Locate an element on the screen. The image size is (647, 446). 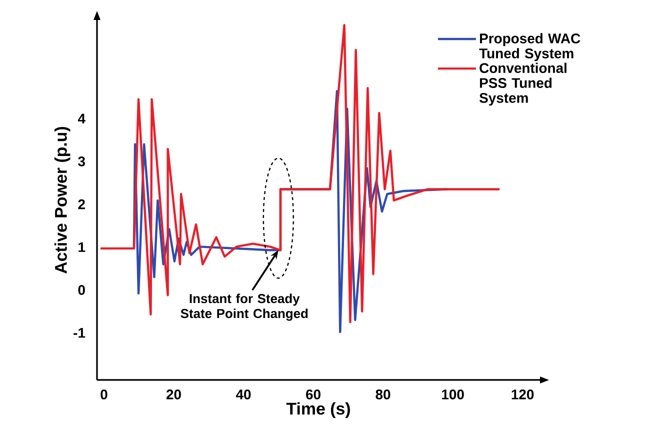
annotation: Instant for Steady State Point Changed is located at coordinates (244, 307).